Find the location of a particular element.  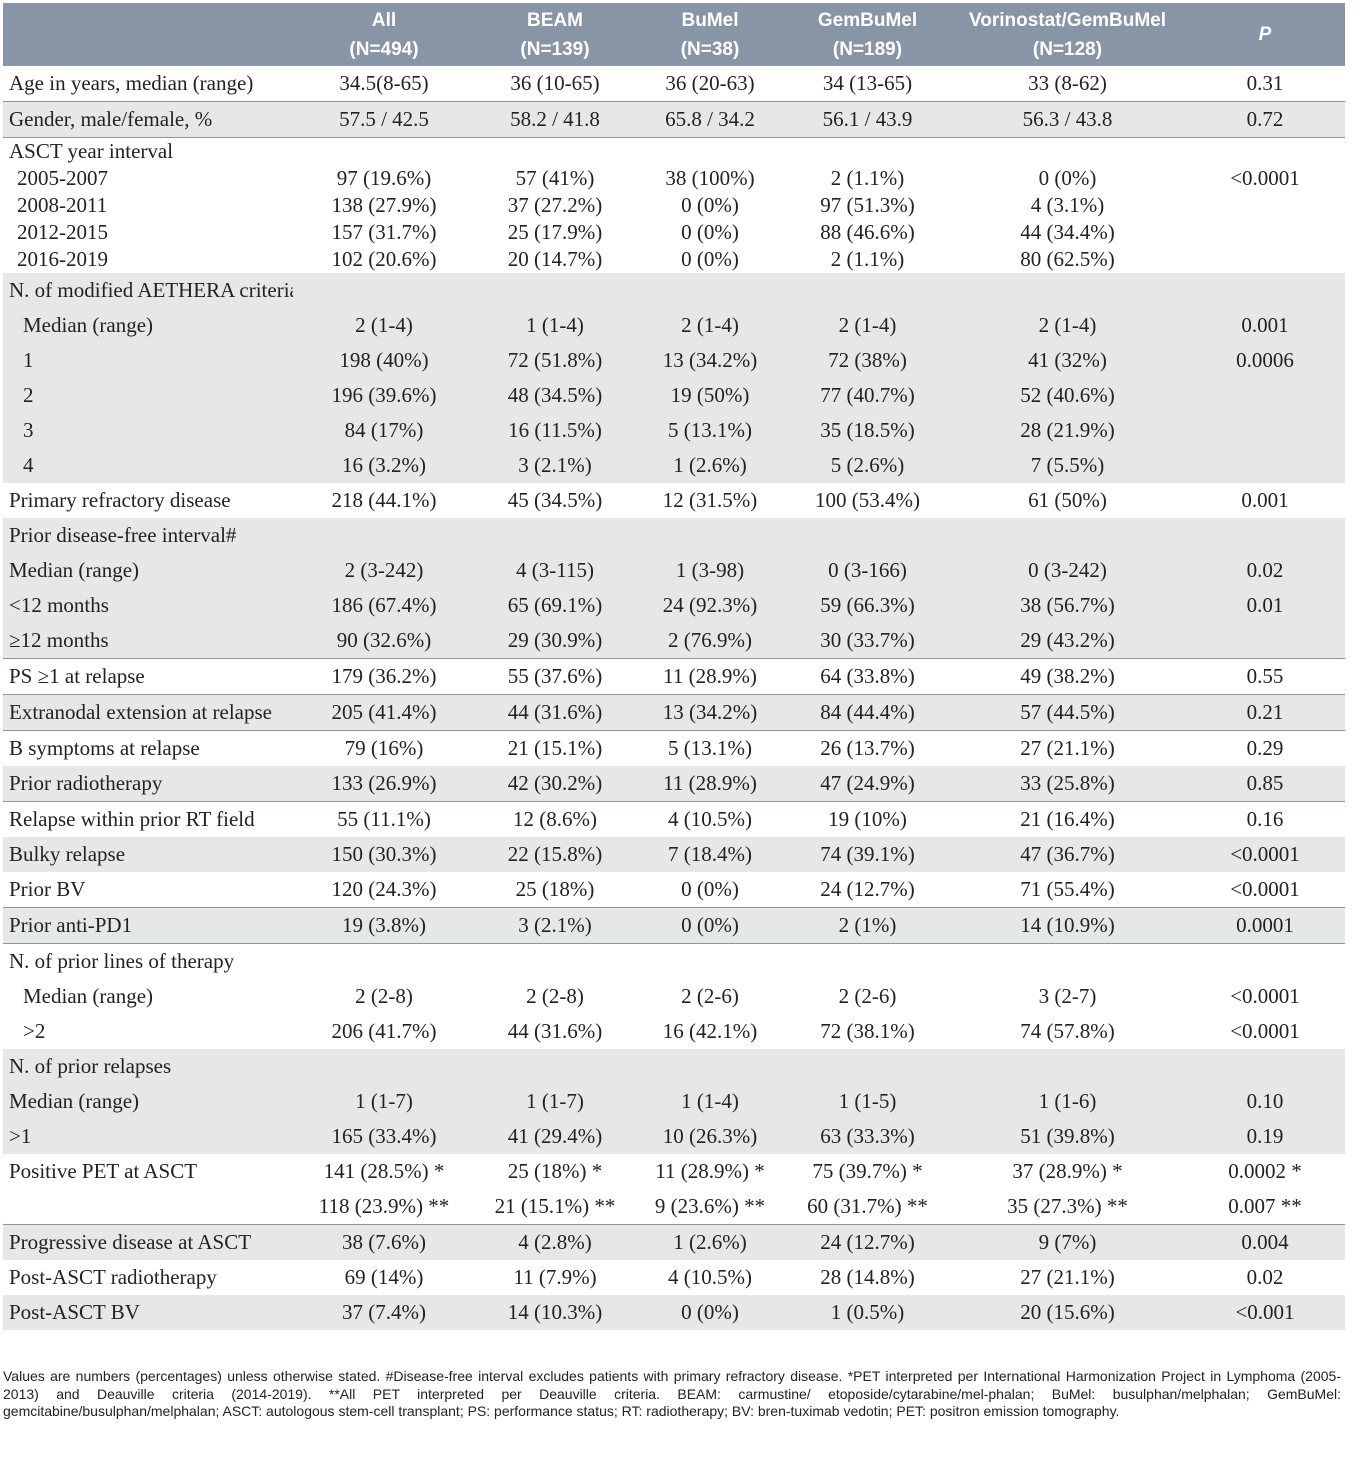

row-cell: 21 (15.1%) is located at coordinates (555, 748).